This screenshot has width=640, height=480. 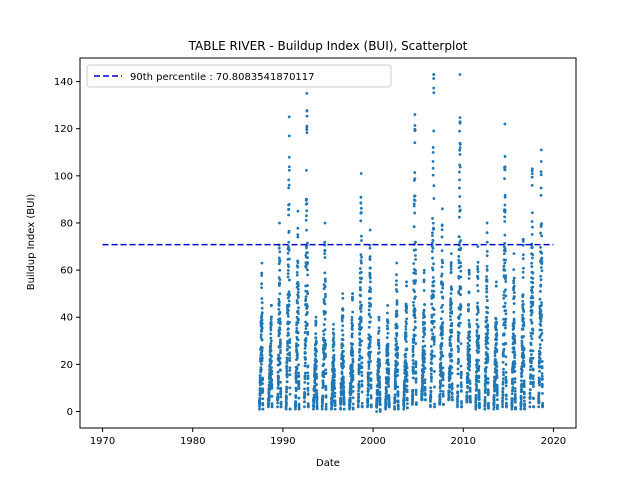 What do you see at coordinates (63, 176) in the screenshot?
I see `y-tick-label: 100` at bounding box center [63, 176].